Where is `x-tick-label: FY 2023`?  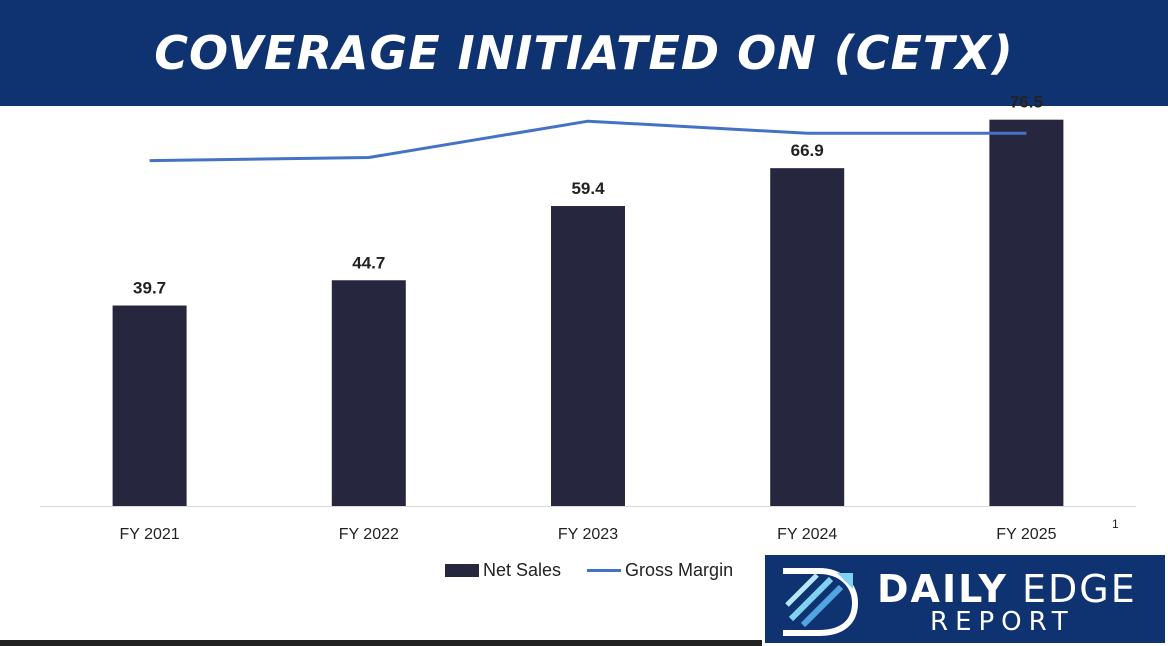
x-tick-label: FY 2023 is located at coordinates (588, 534).